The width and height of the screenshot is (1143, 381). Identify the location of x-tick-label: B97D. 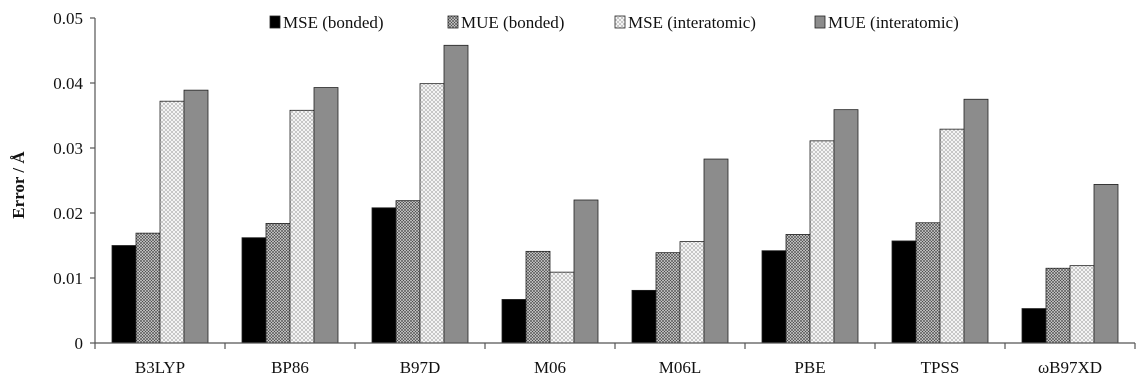
(420, 367).